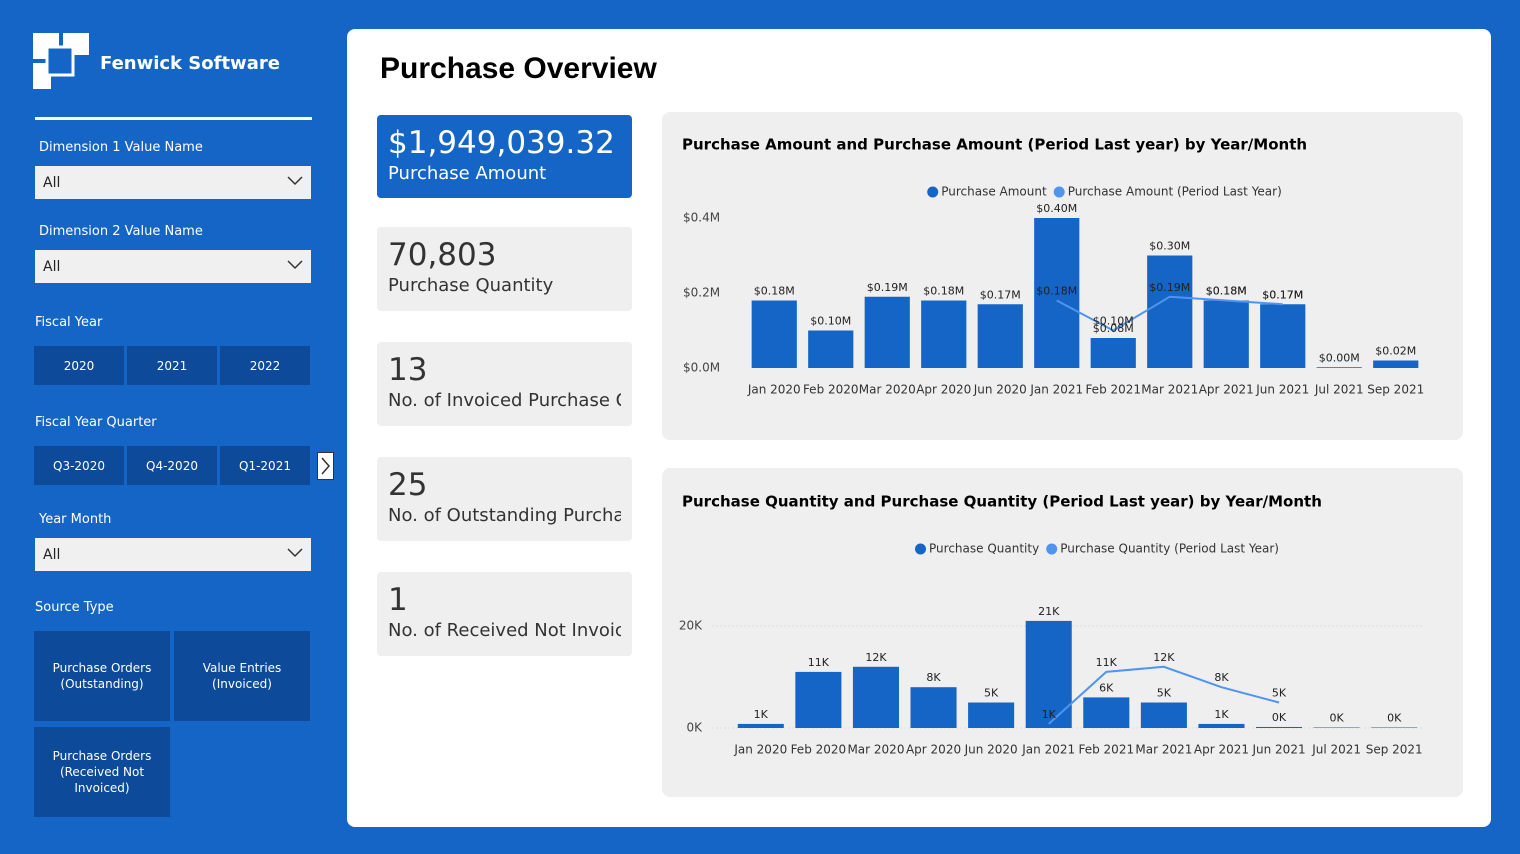 The image size is (1520, 854). I want to click on filter-label: Dimension 2 Value Name, so click(121, 231).